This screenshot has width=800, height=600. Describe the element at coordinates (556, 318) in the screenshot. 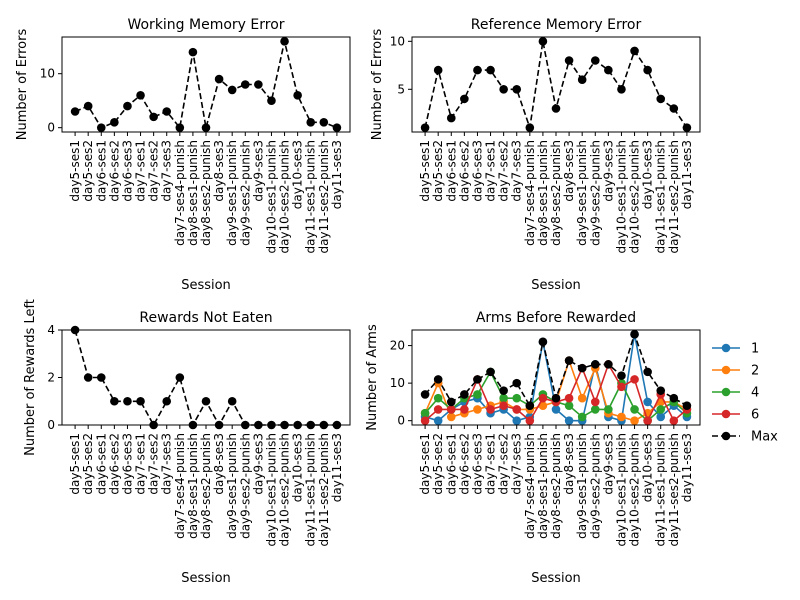

I see `chart-title: Arms Before Rewarded` at that location.